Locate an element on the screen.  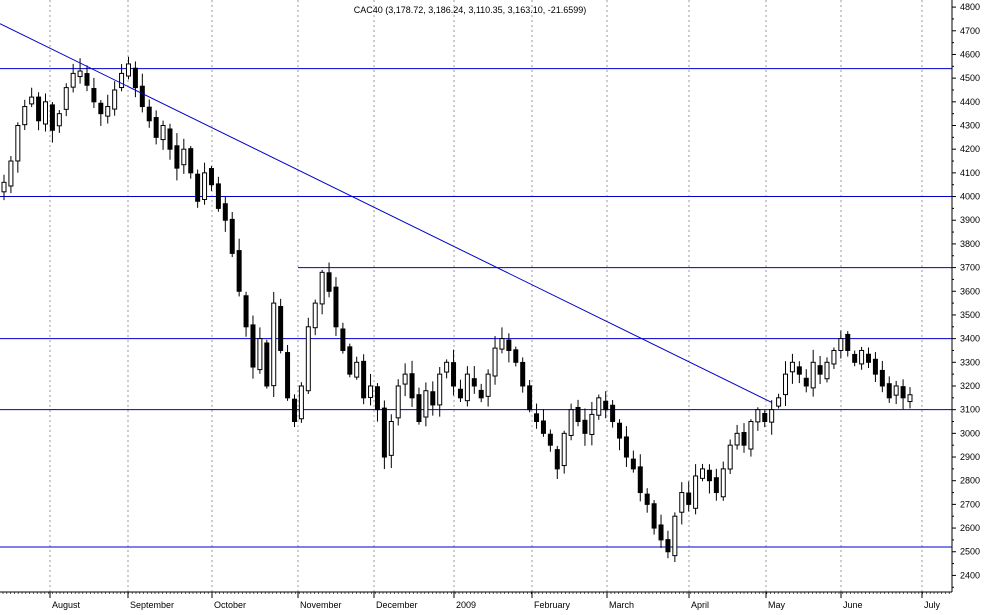
x-tick-label: September is located at coordinates (152, 605).